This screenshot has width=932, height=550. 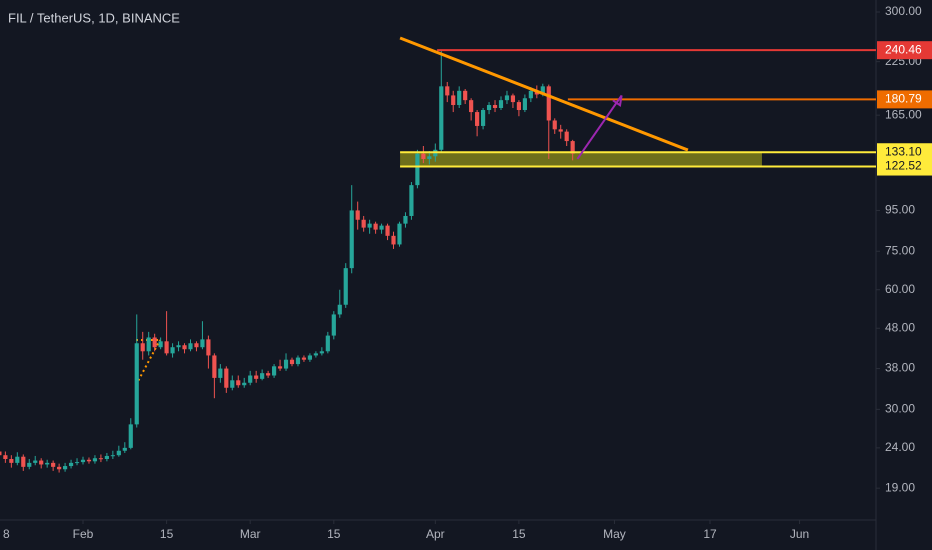 What do you see at coordinates (900, 210) in the screenshot?
I see `y-tick-label: 95.00` at bounding box center [900, 210].